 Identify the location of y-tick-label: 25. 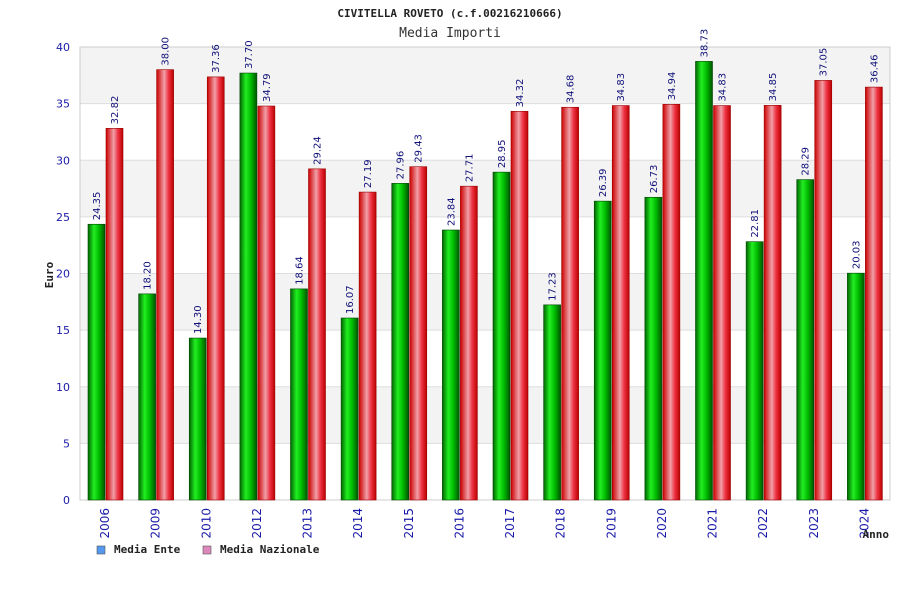
(63, 217).